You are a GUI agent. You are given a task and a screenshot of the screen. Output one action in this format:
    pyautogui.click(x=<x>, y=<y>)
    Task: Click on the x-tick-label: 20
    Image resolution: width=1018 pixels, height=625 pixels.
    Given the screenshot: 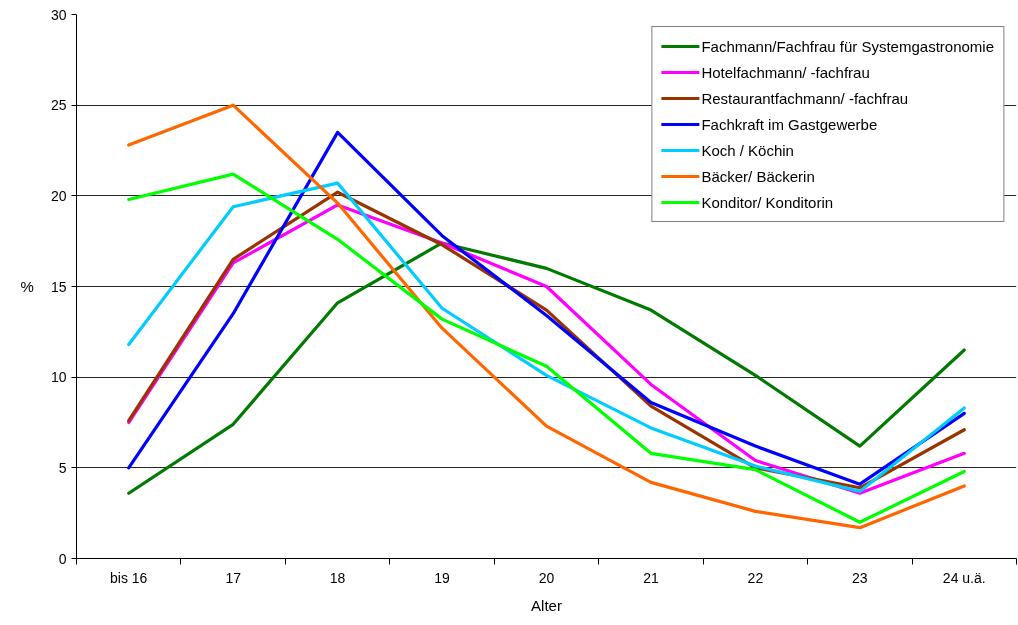 What is the action you would take?
    pyautogui.click(x=546, y=577)
    